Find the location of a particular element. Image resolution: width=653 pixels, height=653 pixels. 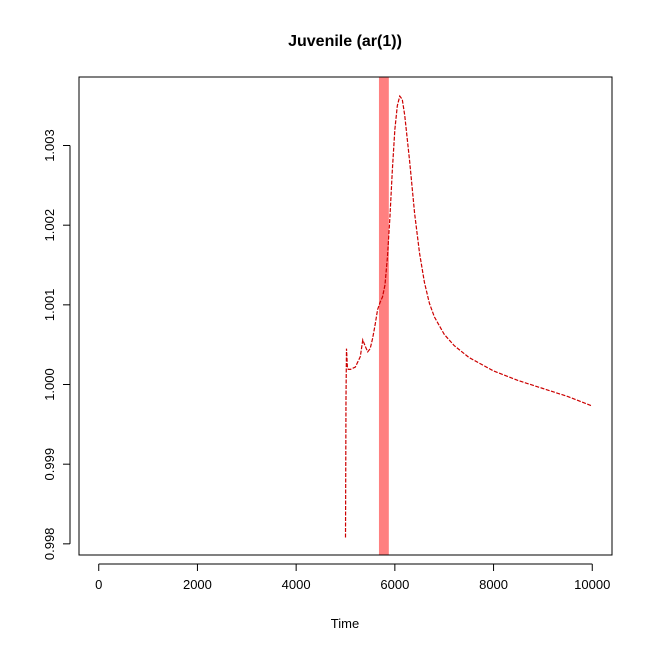

x-tick-label: 10000 is located at coordinates (592, 584).